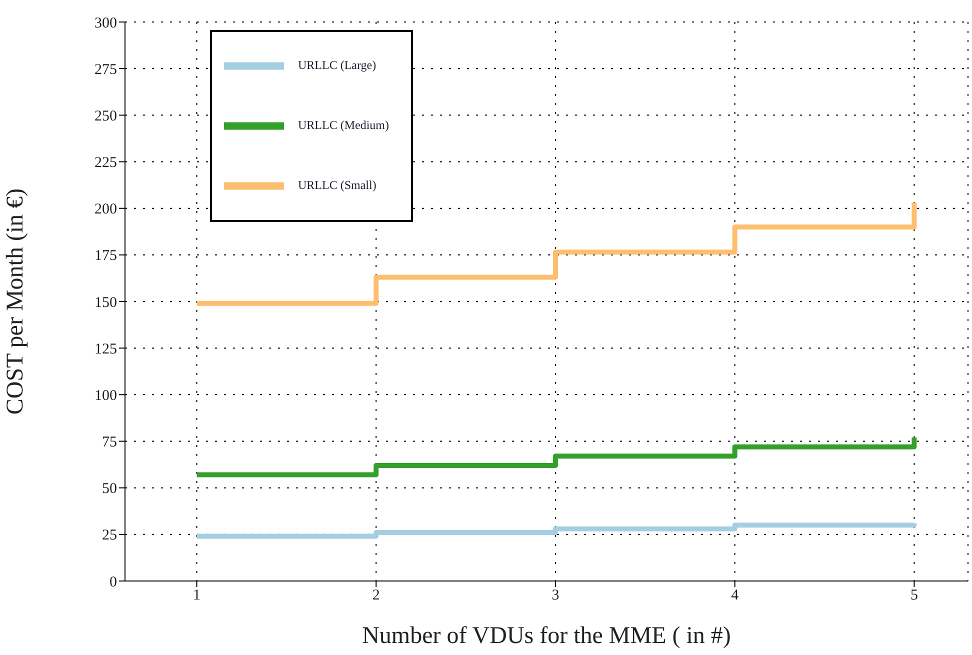 This screenshot has height=655, width=972. I want to click on y-tick-label: 300, so click(105, 23).